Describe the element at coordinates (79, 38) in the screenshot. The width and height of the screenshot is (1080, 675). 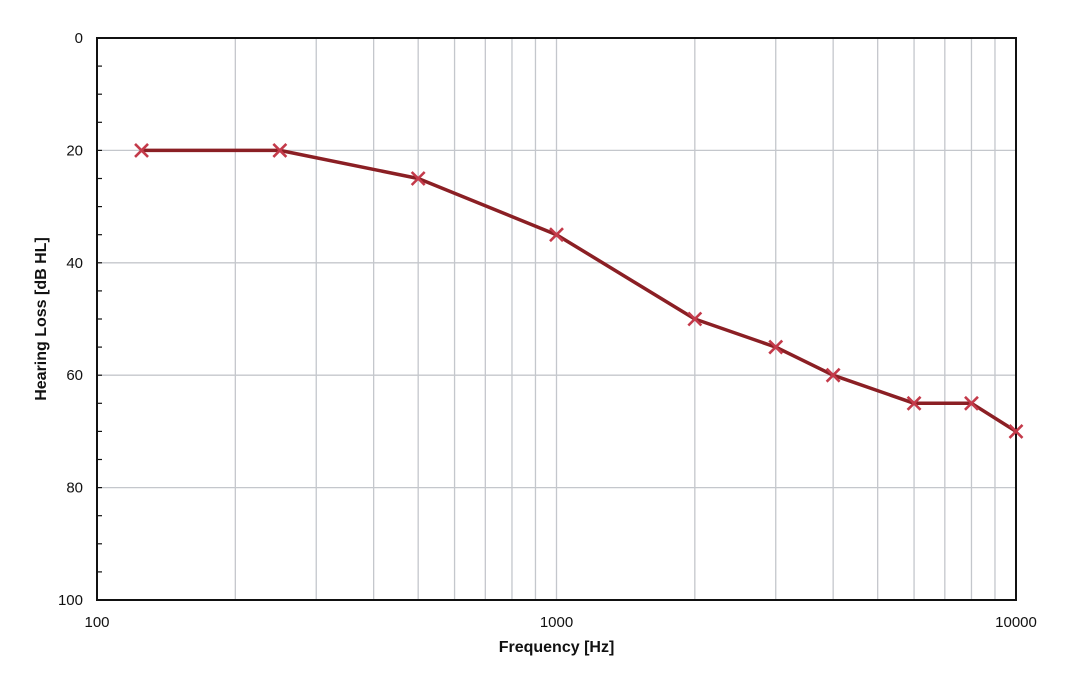
I see `y-tick-label: 0` at that location.